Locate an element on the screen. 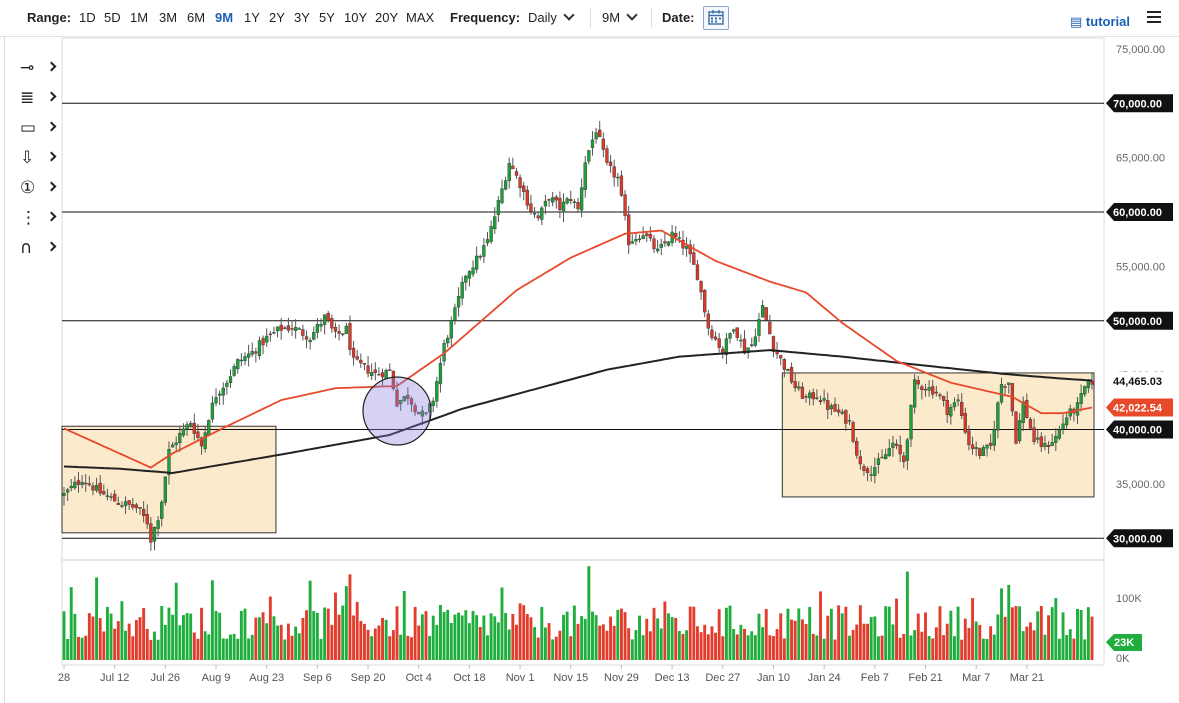  number-marker-button: ① is located at coordinates (38, 189).